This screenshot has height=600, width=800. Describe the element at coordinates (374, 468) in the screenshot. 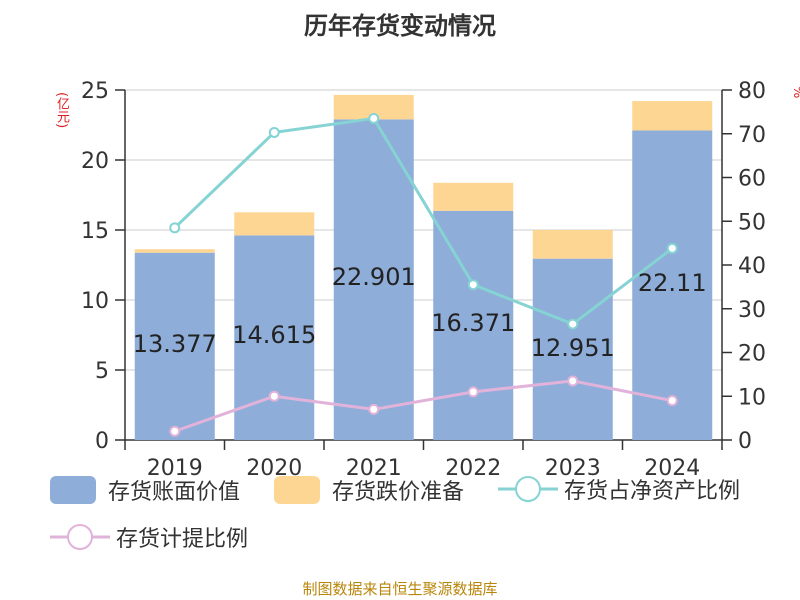

I see `x-axis-tick-label: 2021` at that location.